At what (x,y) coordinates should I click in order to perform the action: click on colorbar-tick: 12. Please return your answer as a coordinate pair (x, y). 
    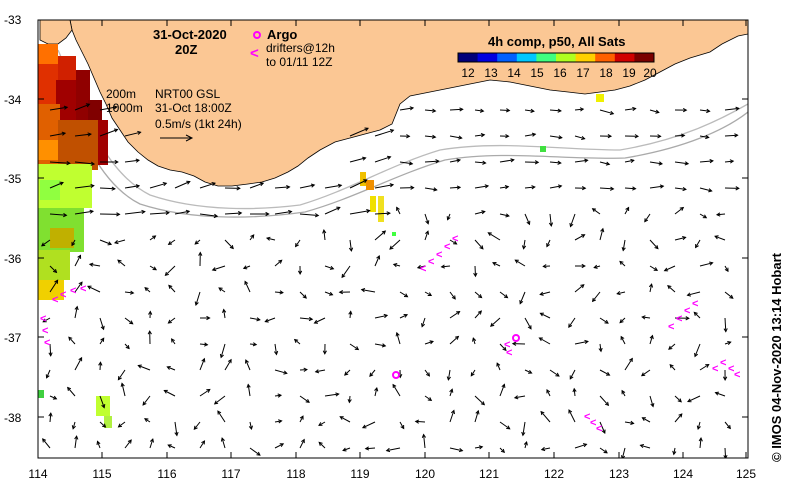
    Looking at the image, I should click on (468, 73).